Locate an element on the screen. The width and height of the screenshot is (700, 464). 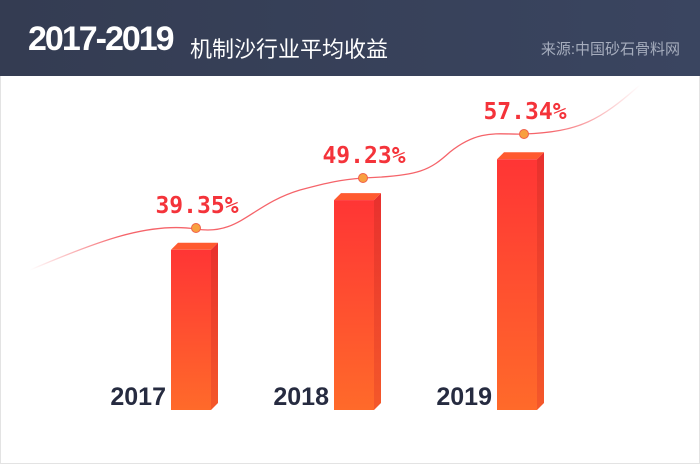
x-tick-label: 2017 is located at coordinates (138, 397).